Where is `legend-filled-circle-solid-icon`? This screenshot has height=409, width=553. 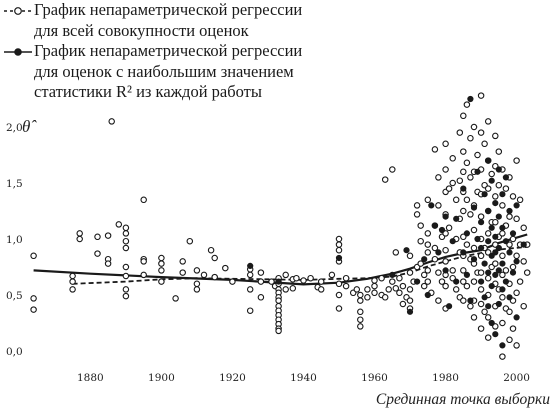
legend-filled-circle-solid-icon is located at coordinates (19, 51).